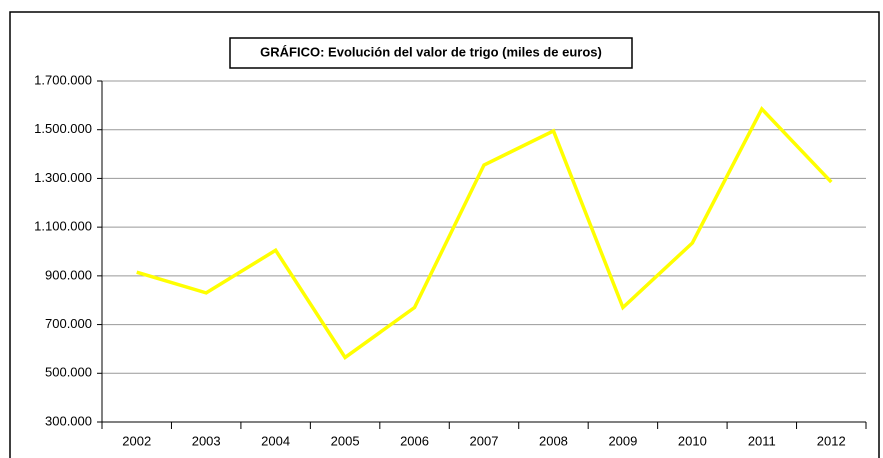 This screenshot has height=458, width=883. Describe the element at coordinates (63, 177) in the screenshot. I see `y-tick-label: 1.300.000` at that location.